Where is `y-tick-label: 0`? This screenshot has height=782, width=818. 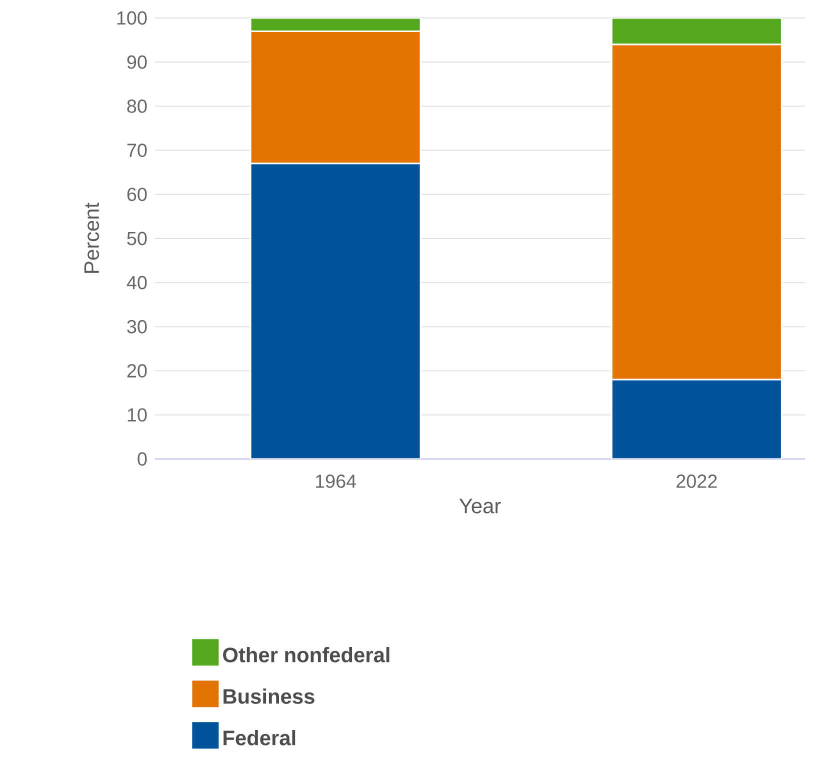
y-tick-label: 0 is located at coordinates (142, 459).